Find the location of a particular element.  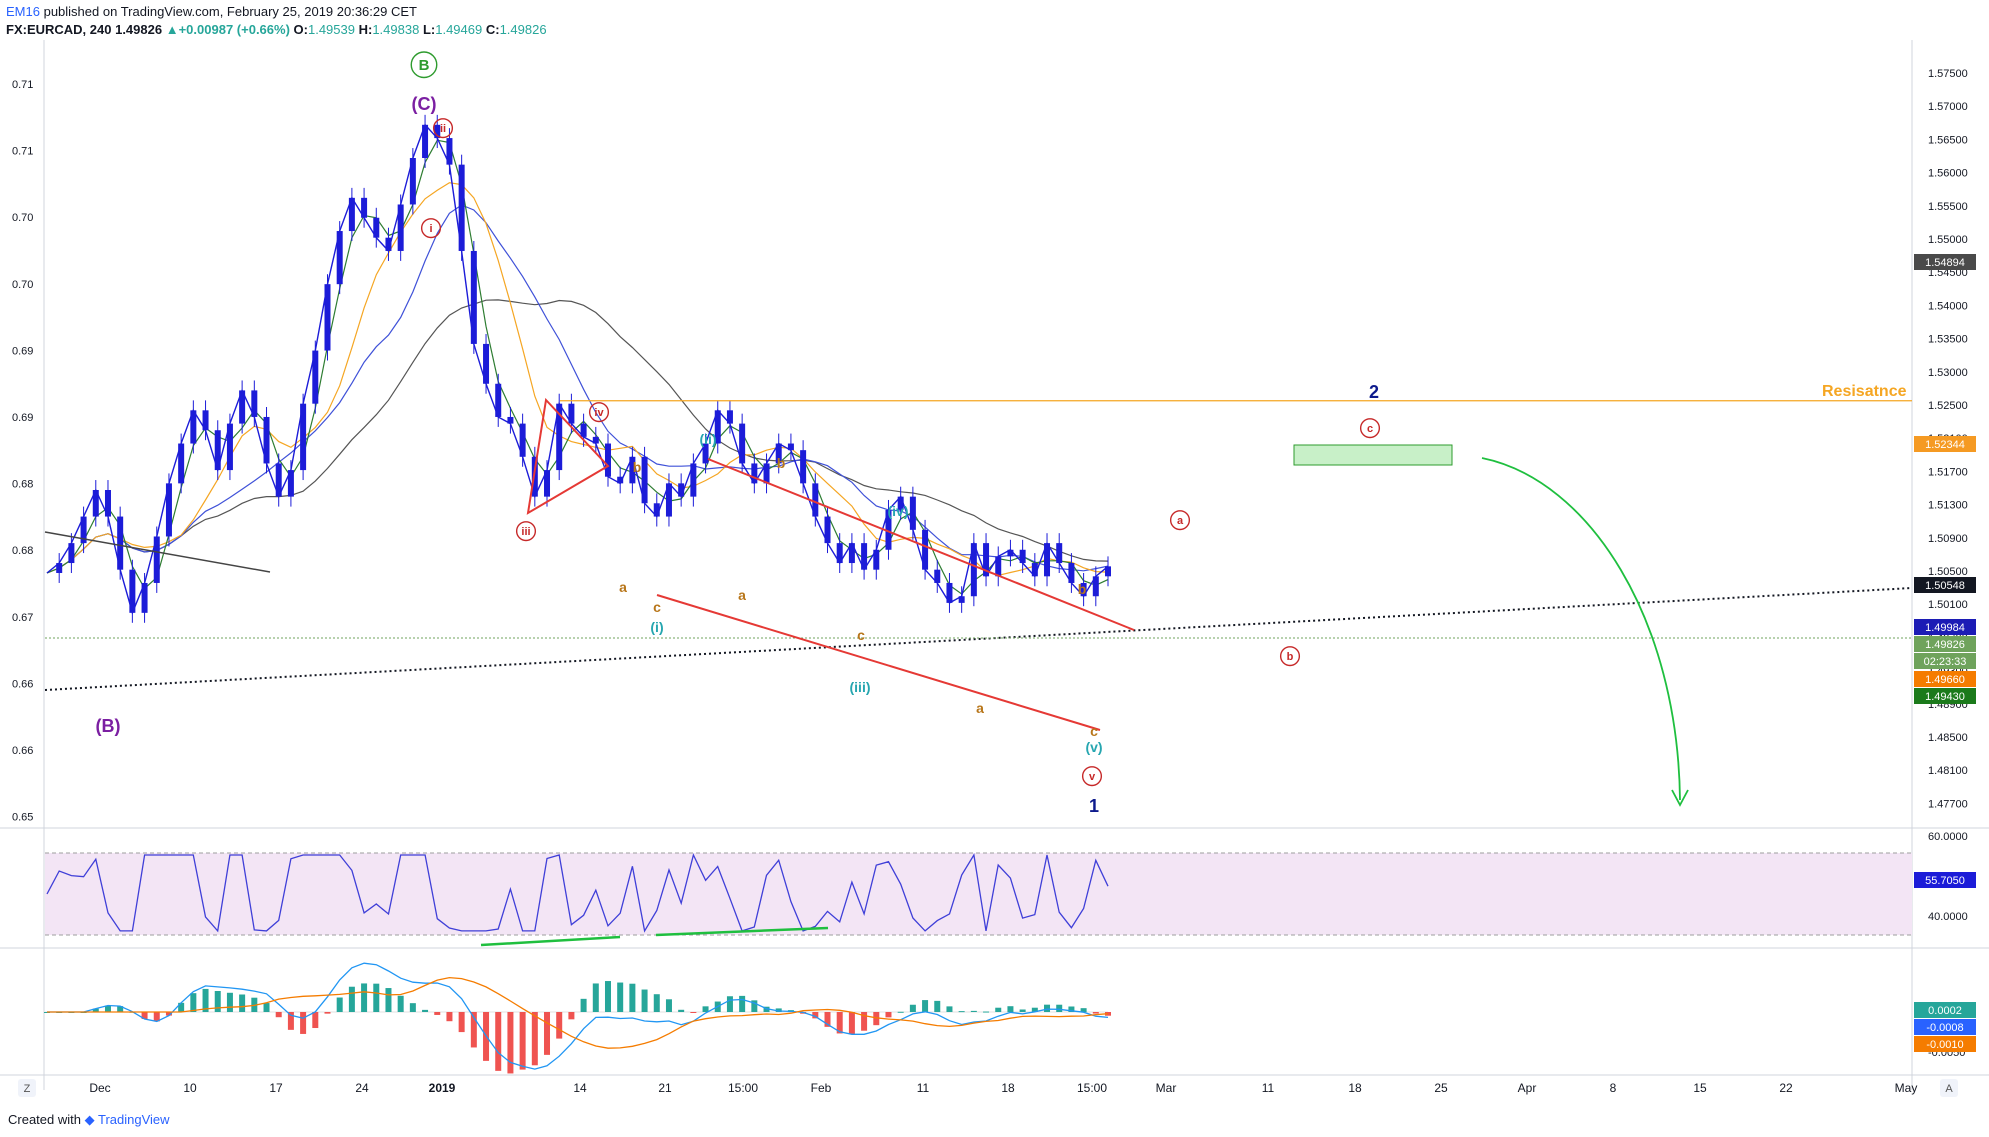

wave-label: (i) is located at coordinates (656, 627).